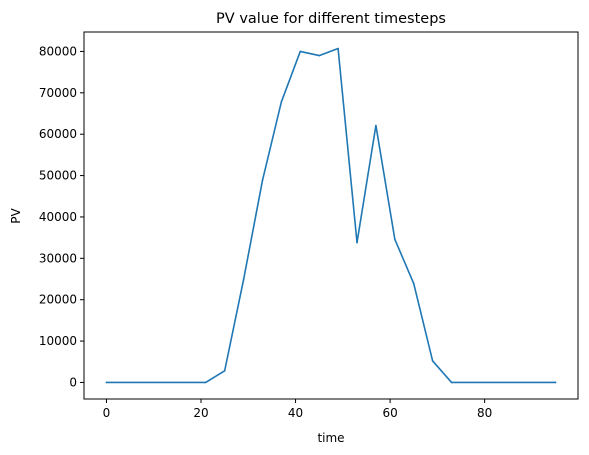  I want to click on x-tick-label: 60, so click(389, 413).